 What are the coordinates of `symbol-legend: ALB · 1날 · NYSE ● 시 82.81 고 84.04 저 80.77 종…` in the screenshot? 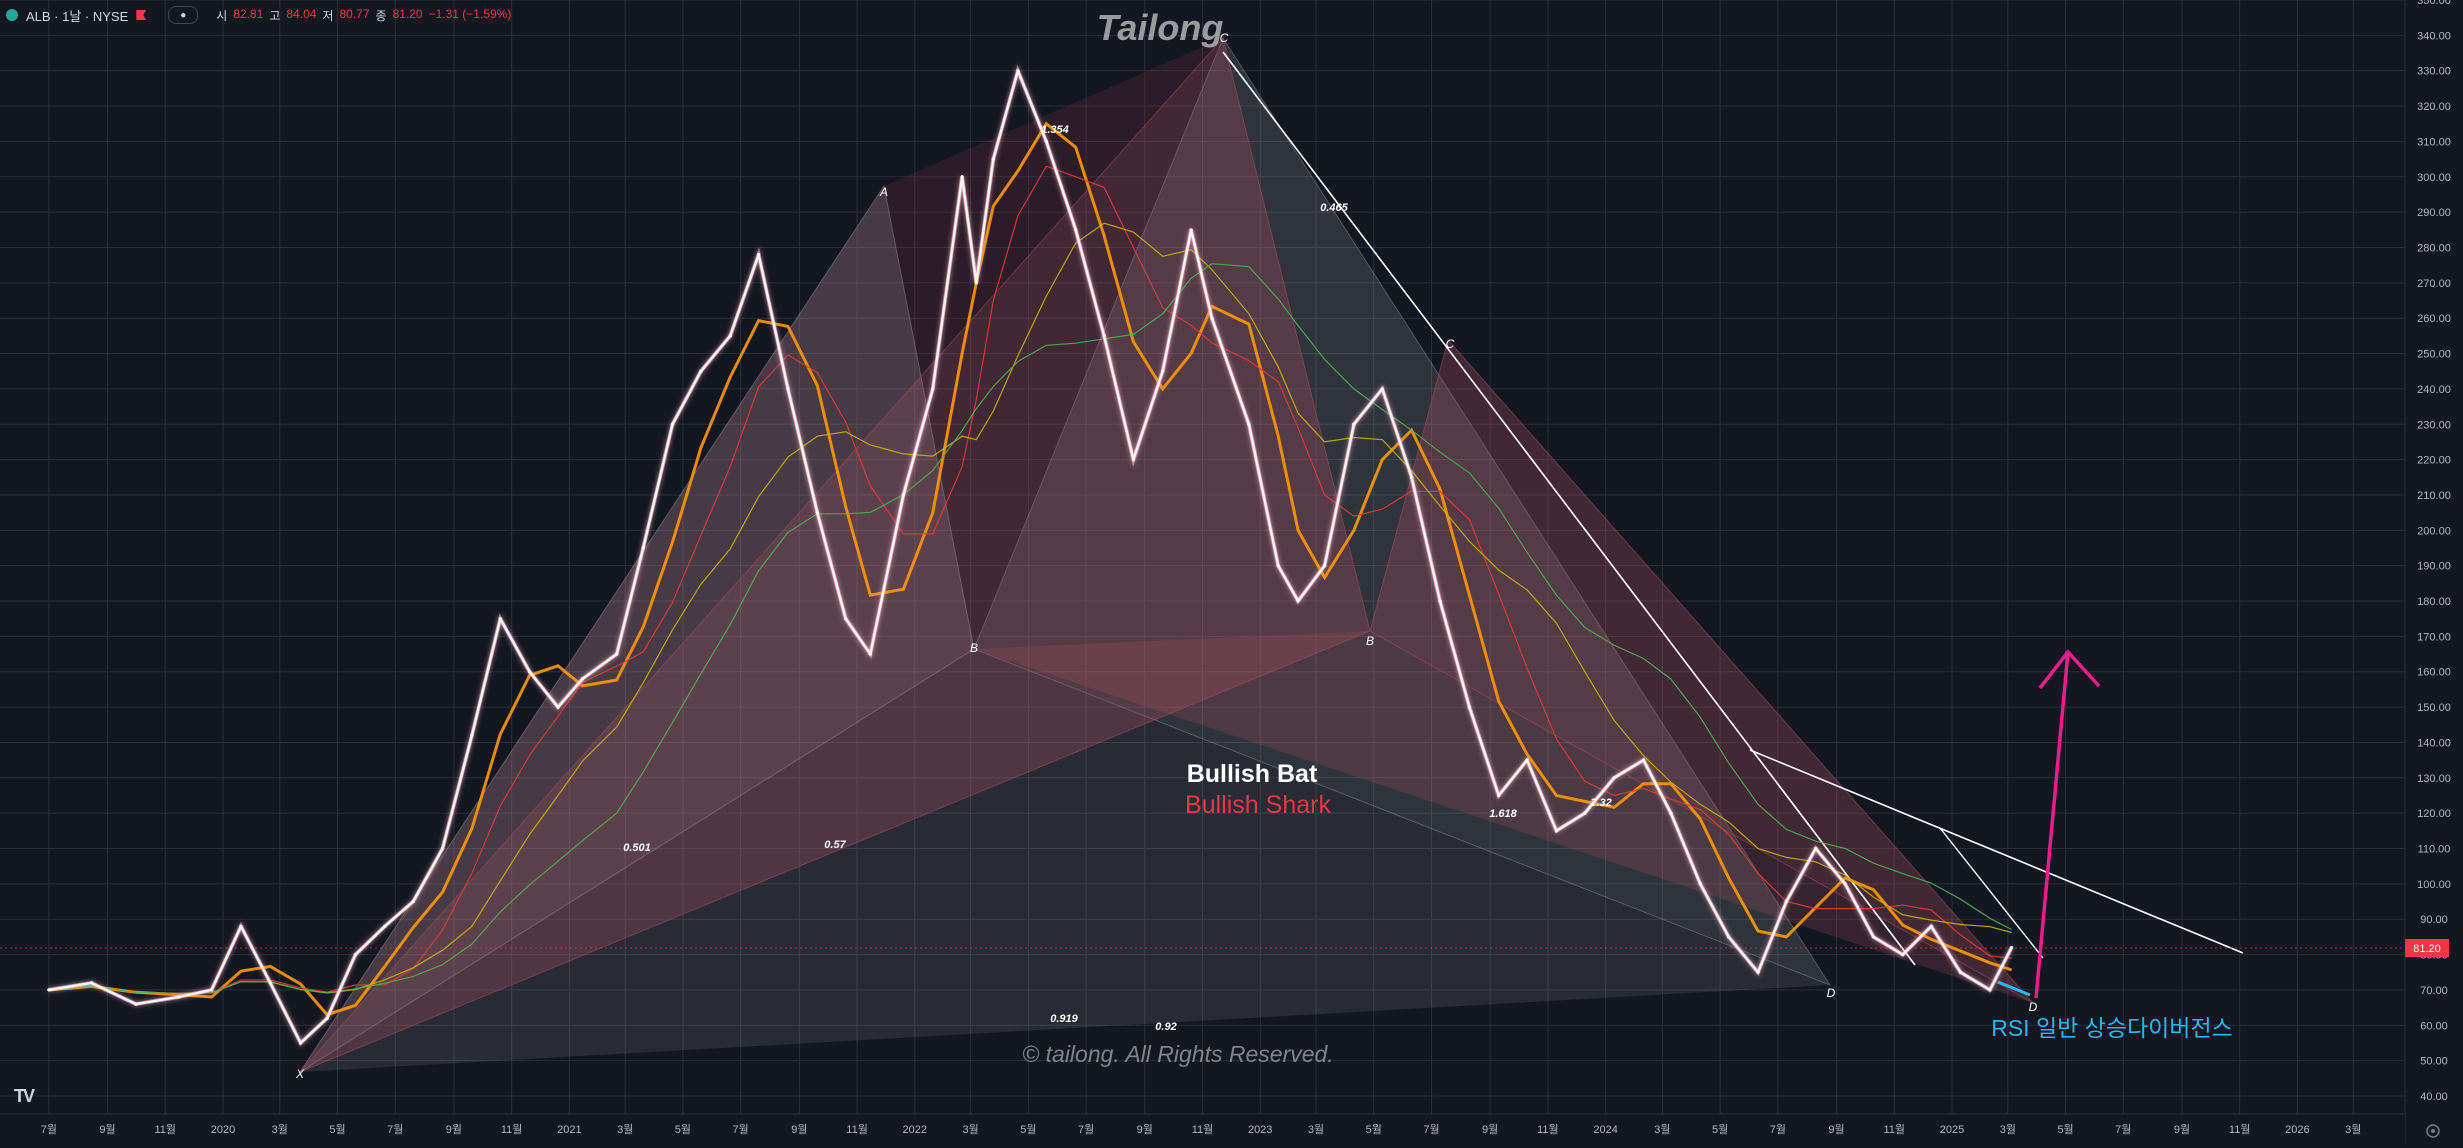 It's located at (258, 15).